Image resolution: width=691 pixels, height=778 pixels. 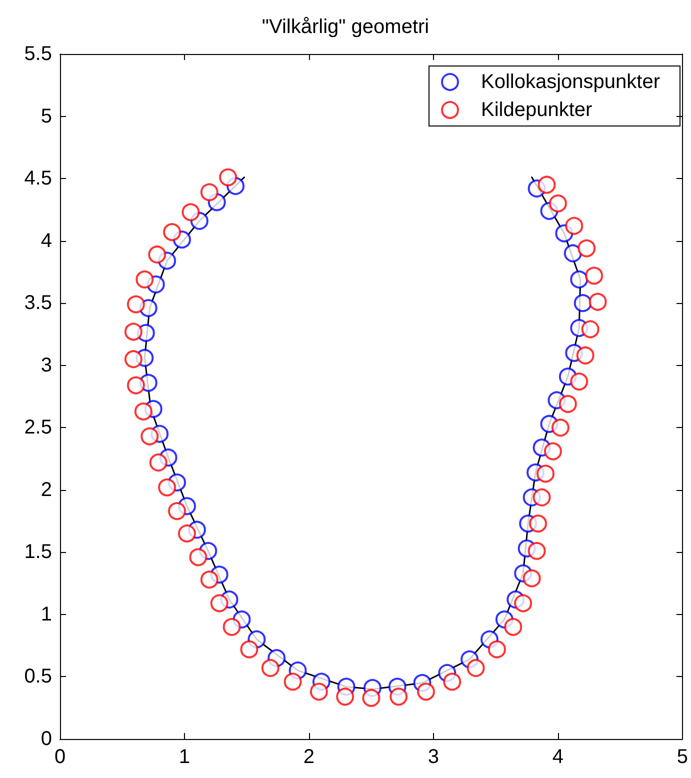 What do you see at coordinates (309, 757) in the screenshot?
I see `x-tick-label: 2` at bounding box center [309, 757].